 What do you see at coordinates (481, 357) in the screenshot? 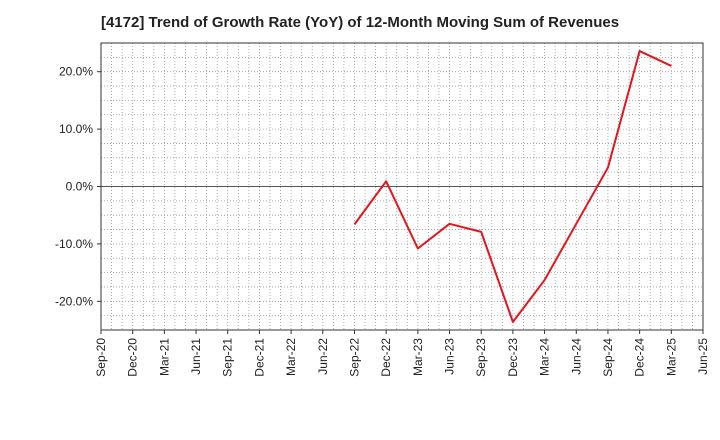
I see `x-tick-label: Sep-23` at bounding box center [481, 357].